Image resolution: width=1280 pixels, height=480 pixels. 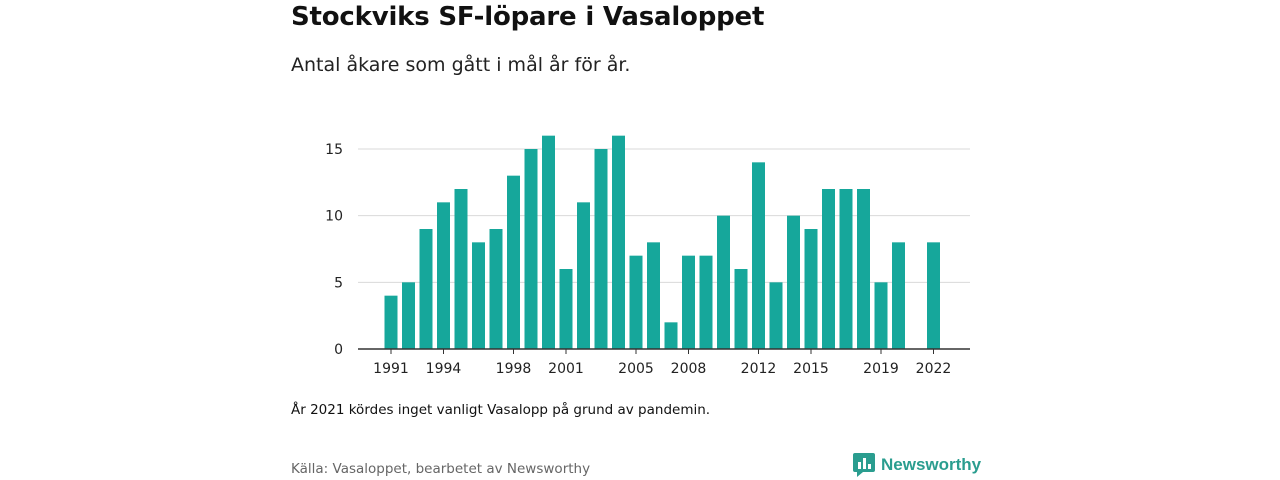 What do you see at coordinates (863, 269) in the screenshot?
I see `bar-2018` at bounding box center [863, 269].